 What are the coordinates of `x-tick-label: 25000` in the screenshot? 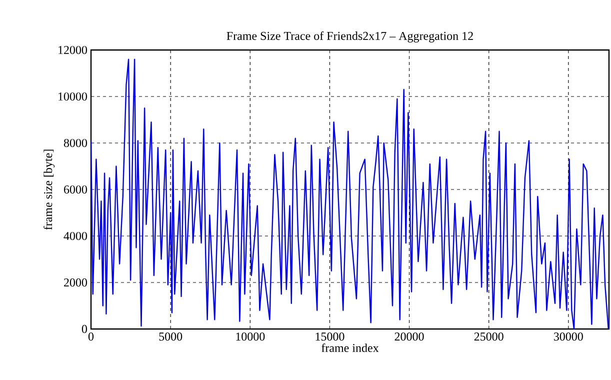 It's located at (489, 336).